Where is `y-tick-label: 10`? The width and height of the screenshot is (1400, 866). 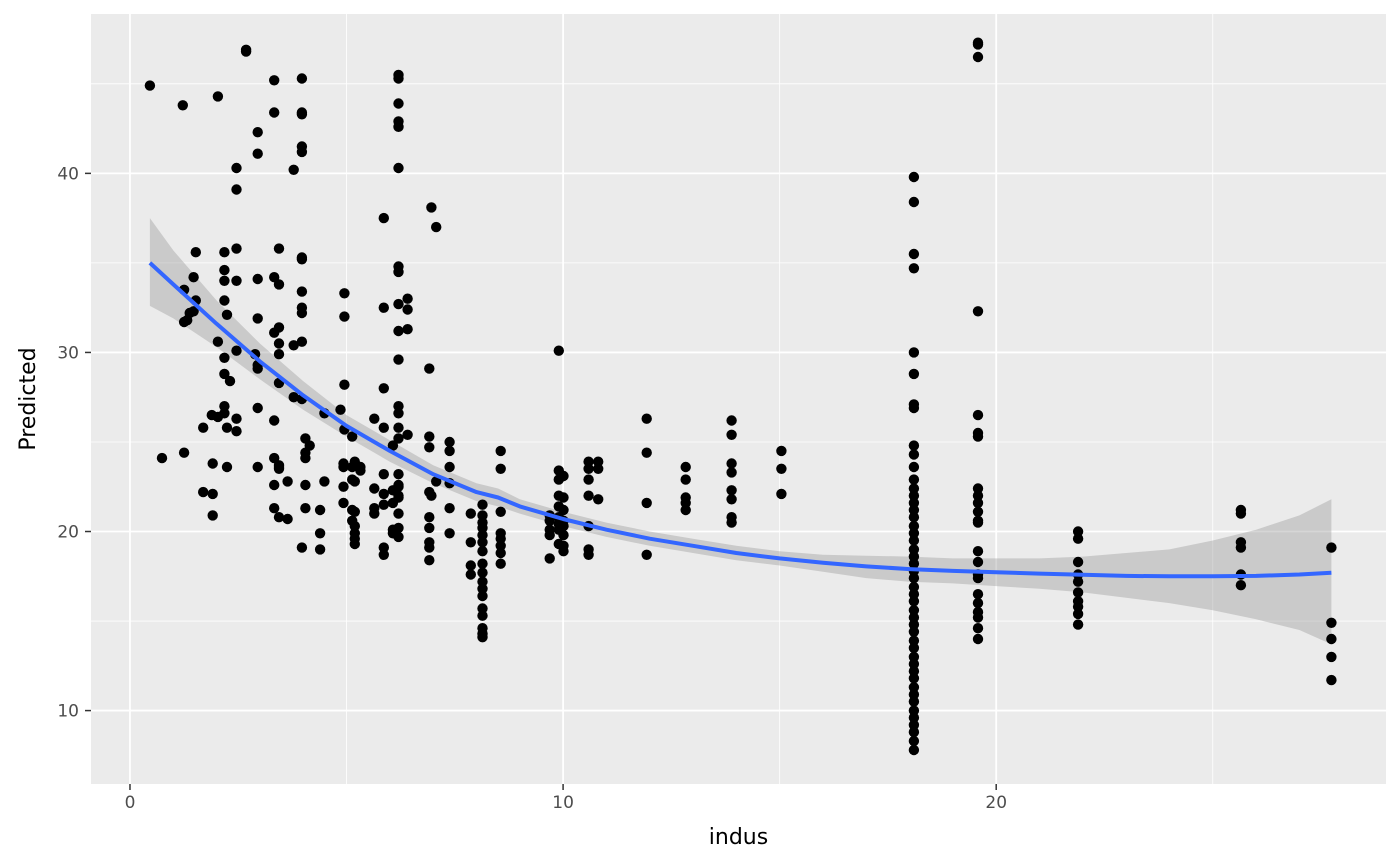
y-tick-label: 10 is located at coordinates (68, 712).